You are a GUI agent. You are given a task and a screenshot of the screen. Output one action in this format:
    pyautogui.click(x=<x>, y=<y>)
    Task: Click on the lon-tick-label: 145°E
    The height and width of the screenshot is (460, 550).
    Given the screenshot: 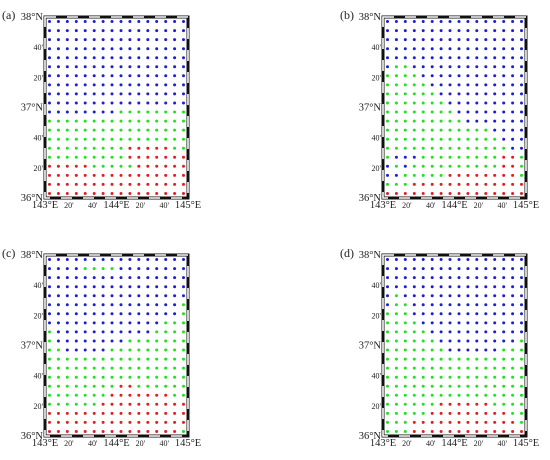 What is the action you would take?
    pyautogui.click(x=188, y=205)
    